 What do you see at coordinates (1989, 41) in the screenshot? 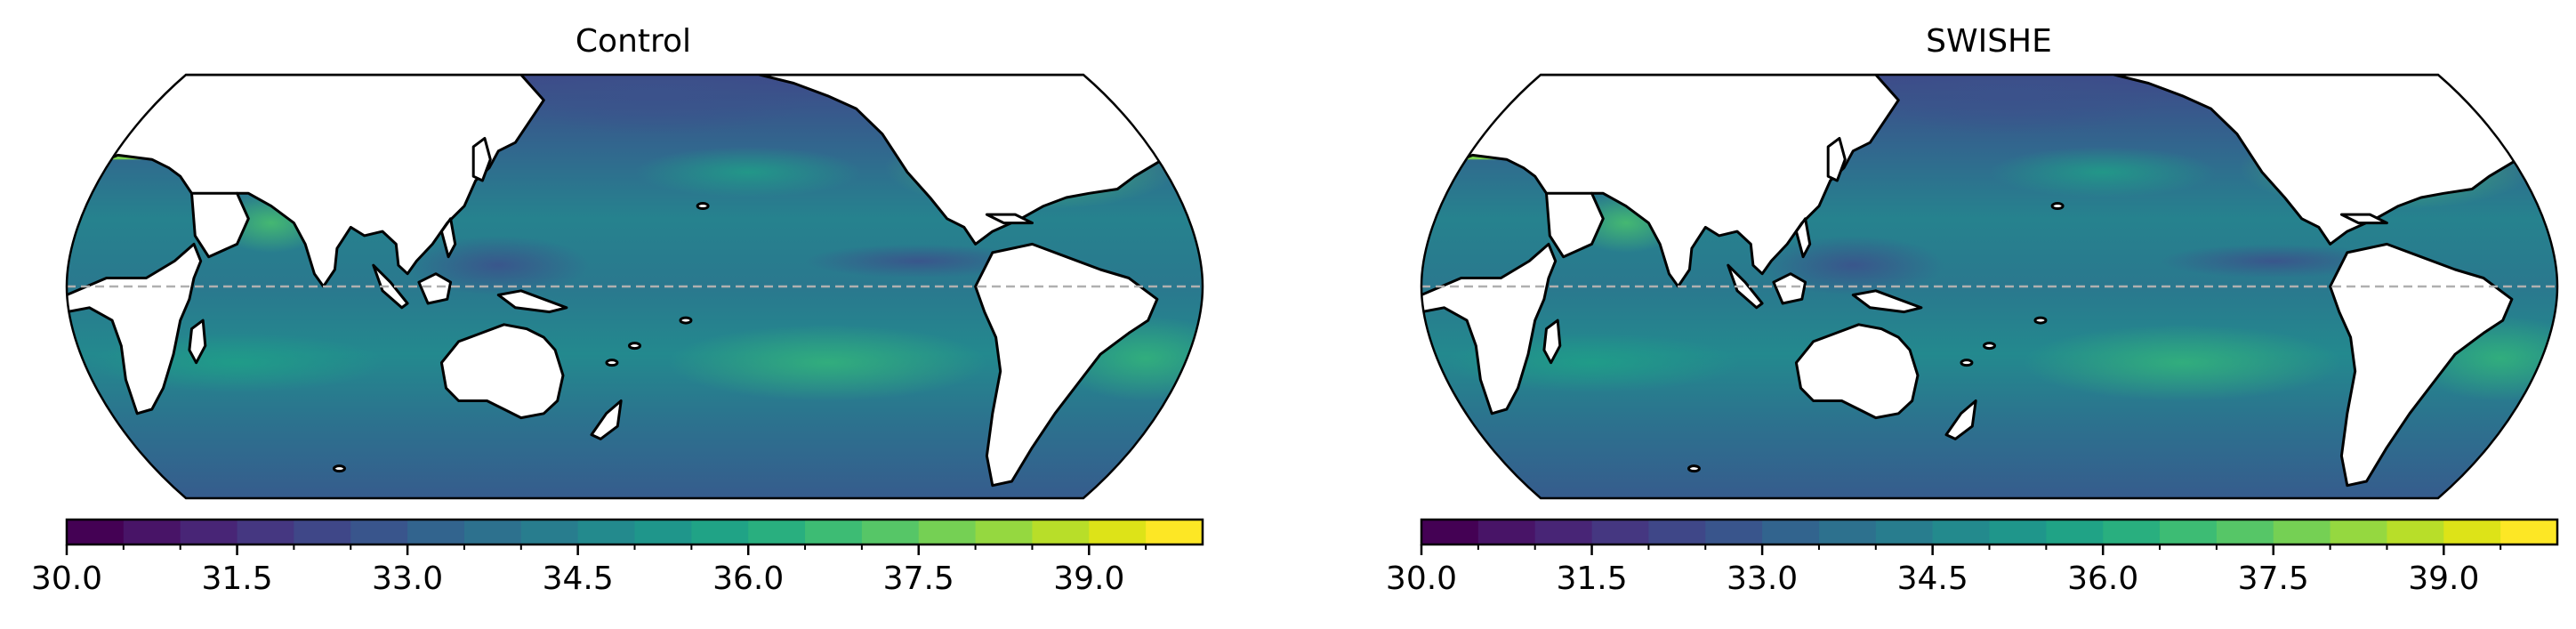
I see `panel-title-swishe: SWISHE` at bounding box center [1989, 41].